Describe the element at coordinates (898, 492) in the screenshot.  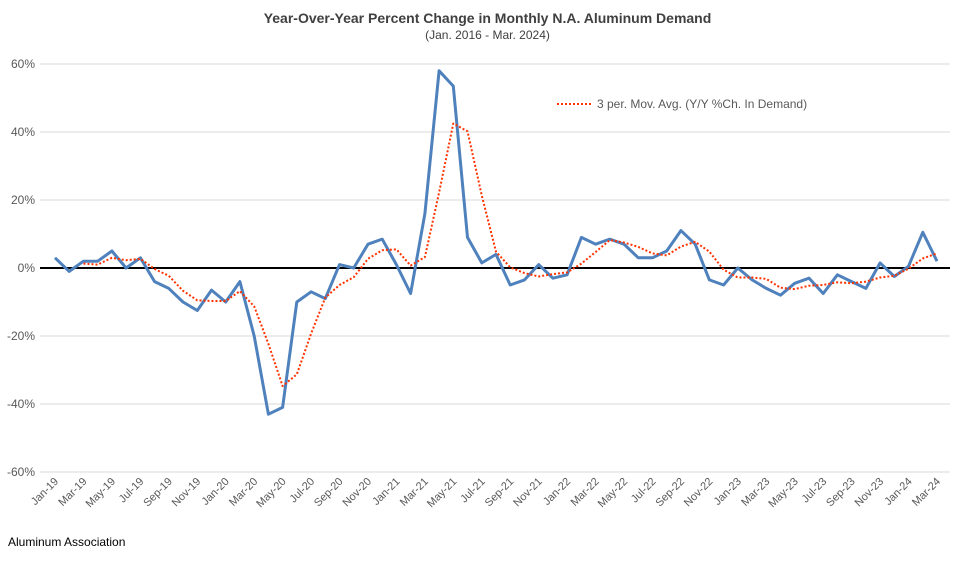
I see `x-tick-label: Jan-24` at that location.